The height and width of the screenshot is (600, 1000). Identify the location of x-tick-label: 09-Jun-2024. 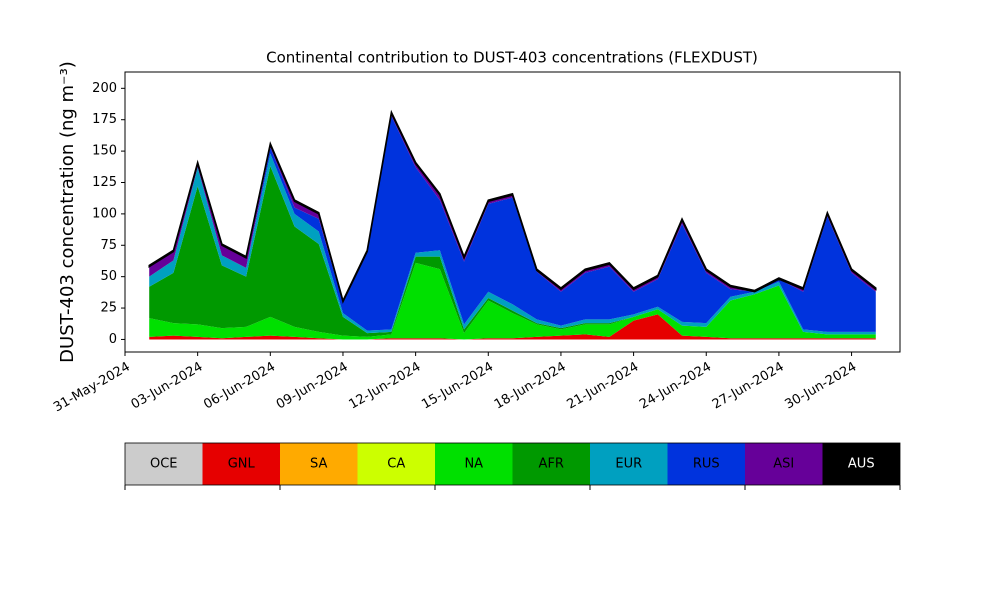
(312, 386).